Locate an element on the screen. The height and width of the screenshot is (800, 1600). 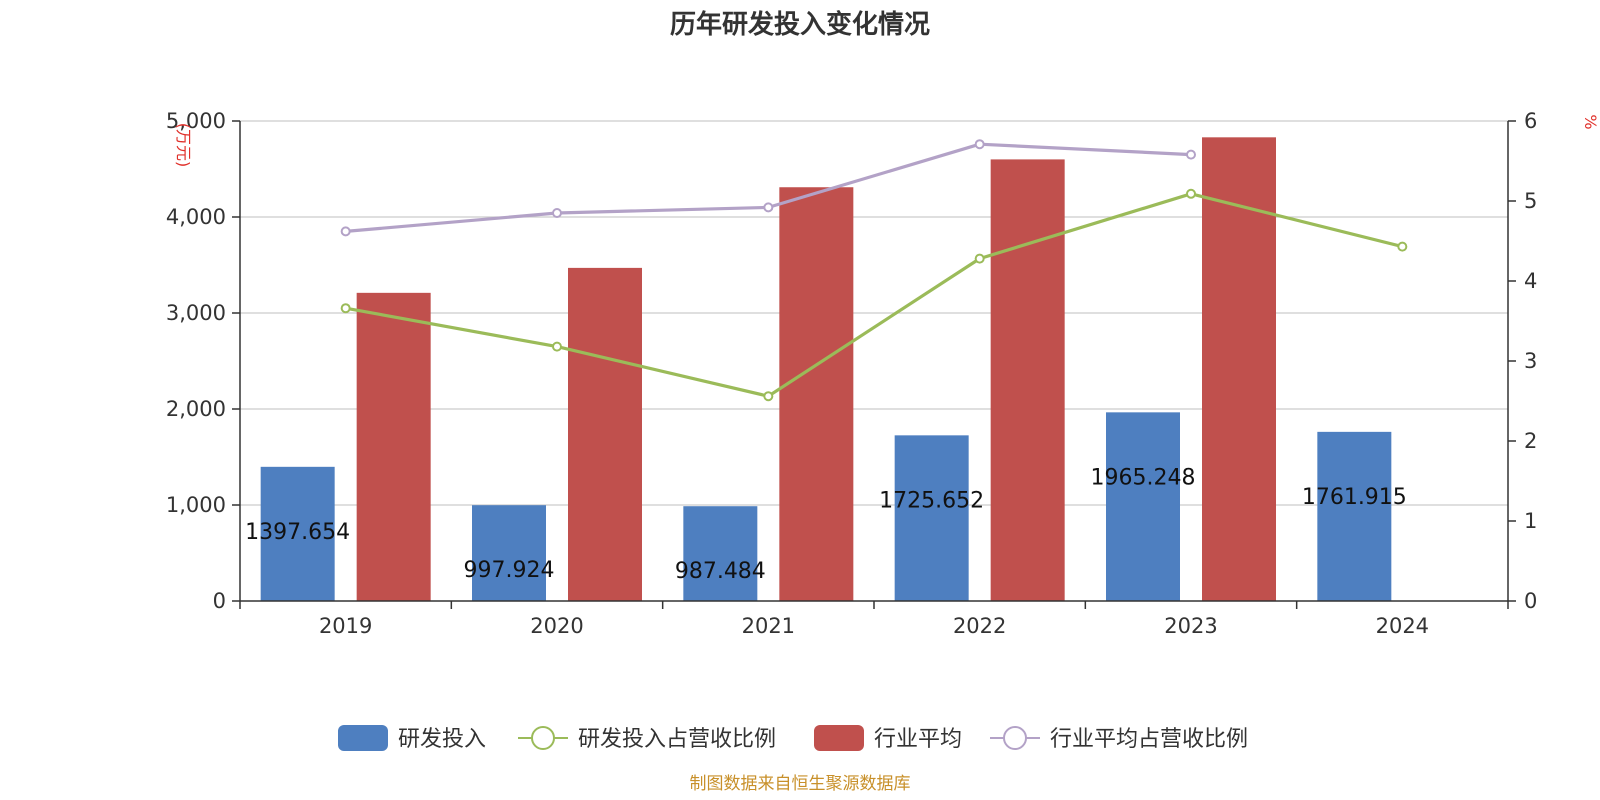
legend: 研发投入 研发投入占营收比例 行业平均 行业平均占营收比例 is located at coordinates (793, 738).